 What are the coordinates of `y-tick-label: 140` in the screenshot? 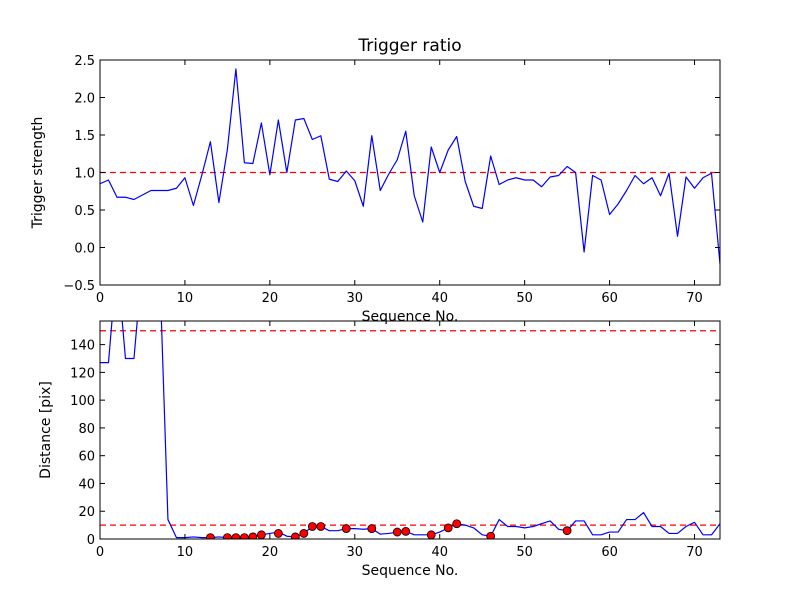 It's located at (82, 346).